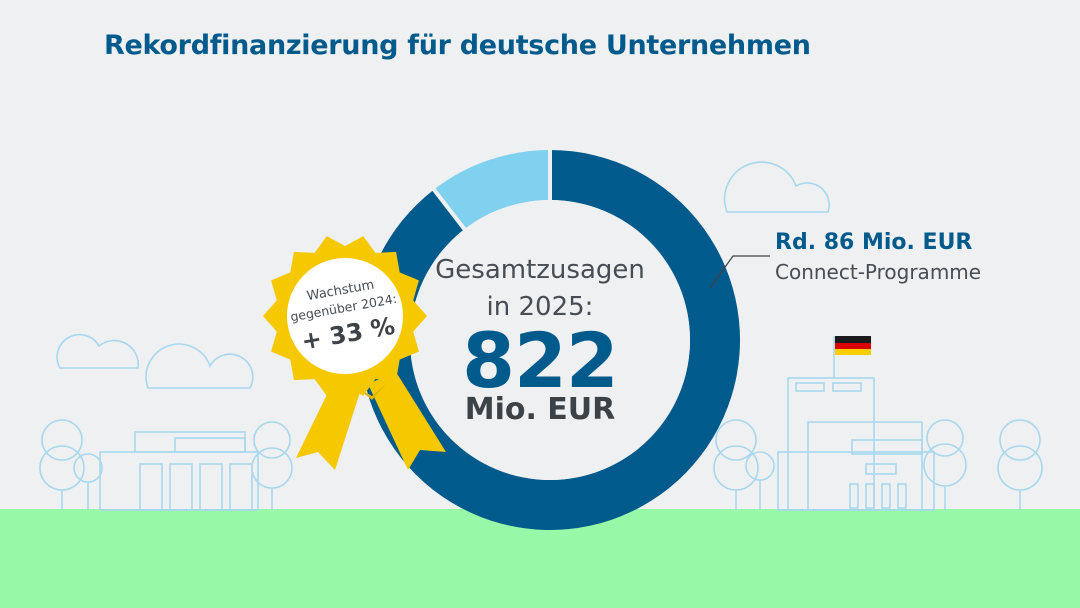 The image size is (1080, 608). Describe the element at coordinates (874, 242) in the screenshot. I see `callout-value: Rd. 86 Mio. EUR` at that location.